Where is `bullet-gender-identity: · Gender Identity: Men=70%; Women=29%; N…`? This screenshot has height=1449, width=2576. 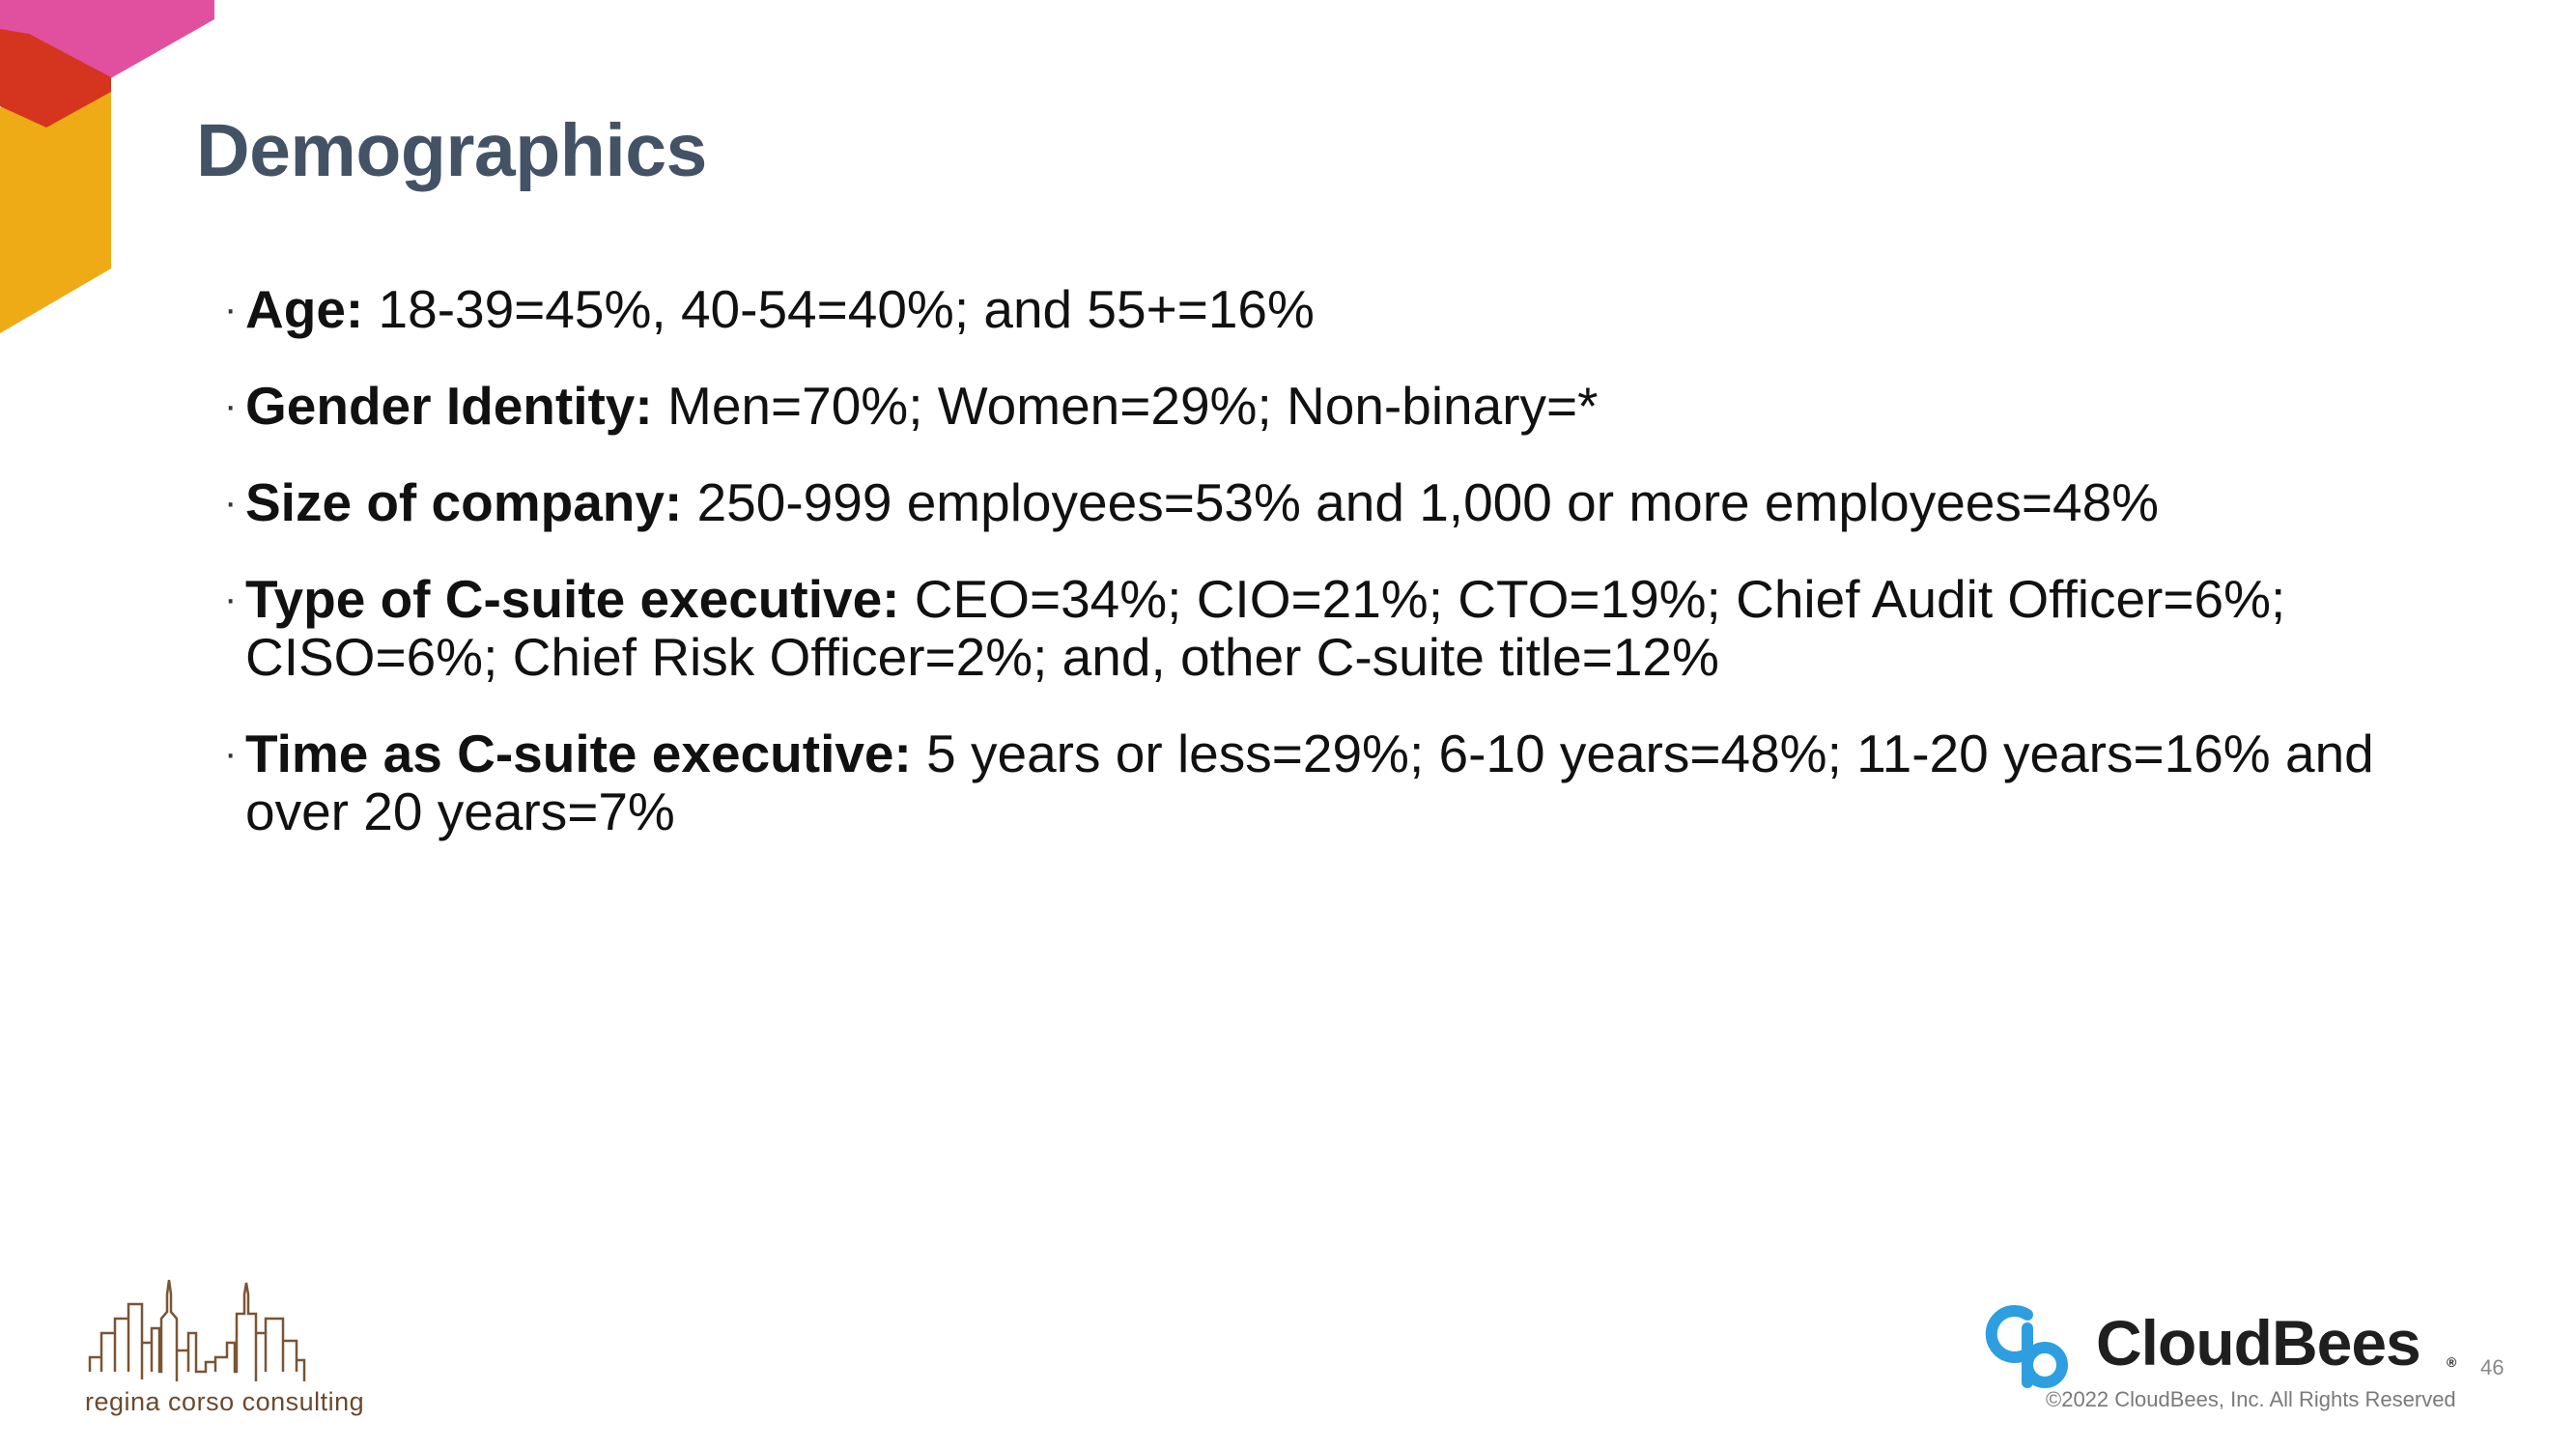
bullet-gender-identity: · Gender Identity: Men=70%; Women=29%; N… is located at coordinates (1350, 406).